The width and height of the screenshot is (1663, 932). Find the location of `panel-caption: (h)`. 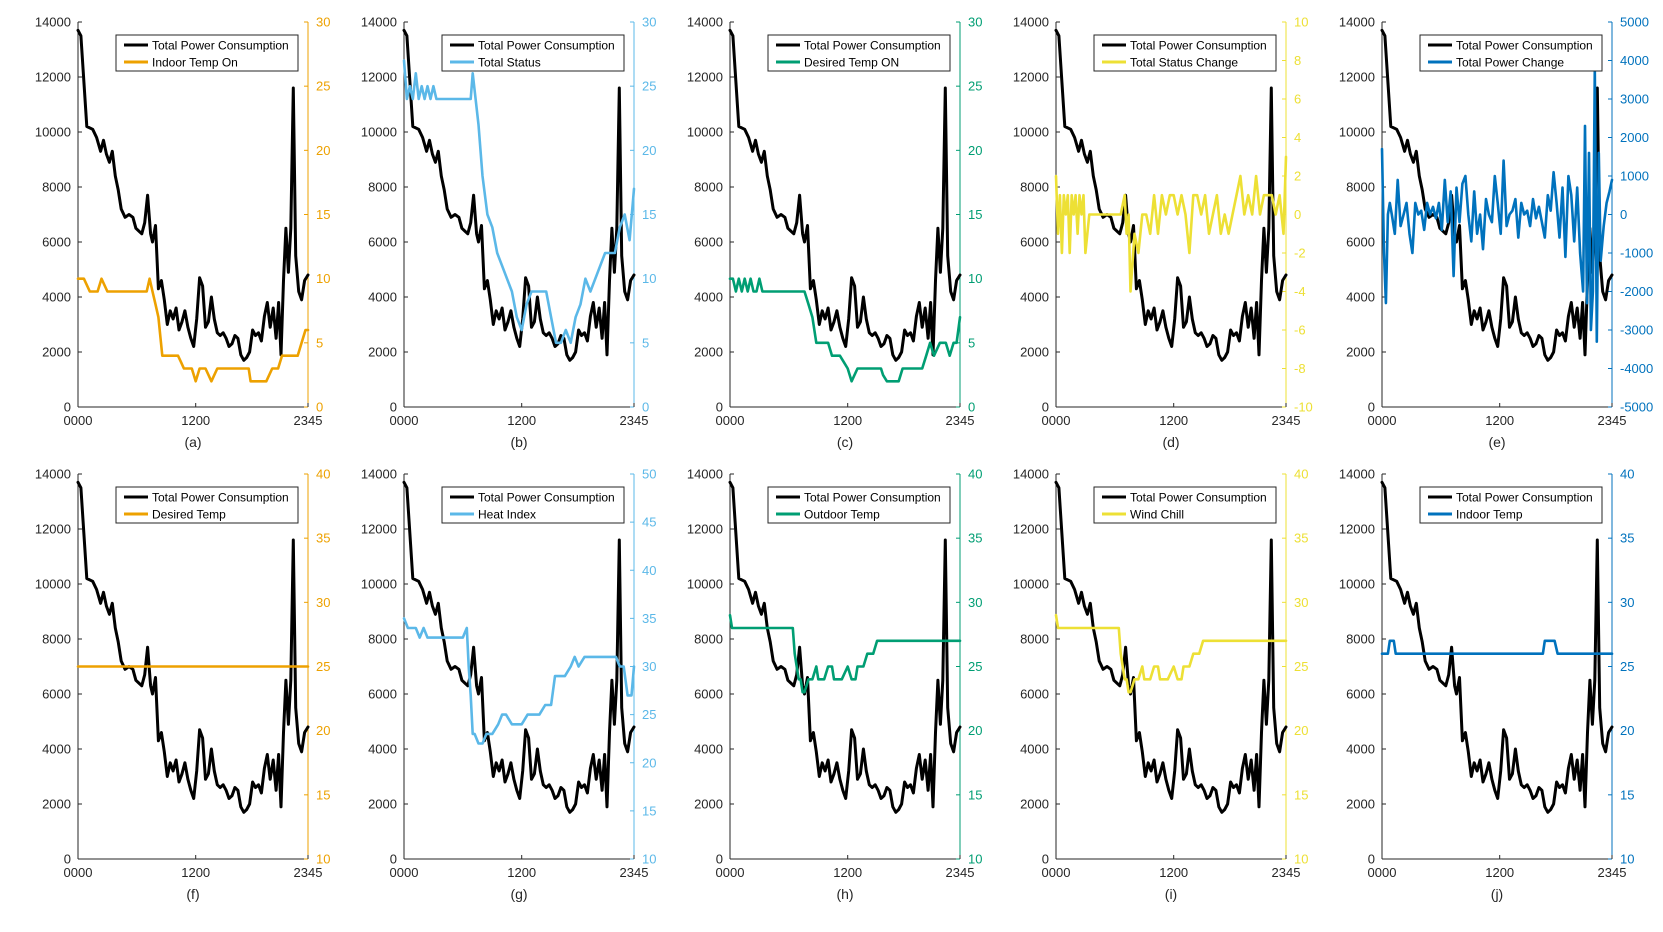

panel-caption: (h) is located at coordinates (844, 894).